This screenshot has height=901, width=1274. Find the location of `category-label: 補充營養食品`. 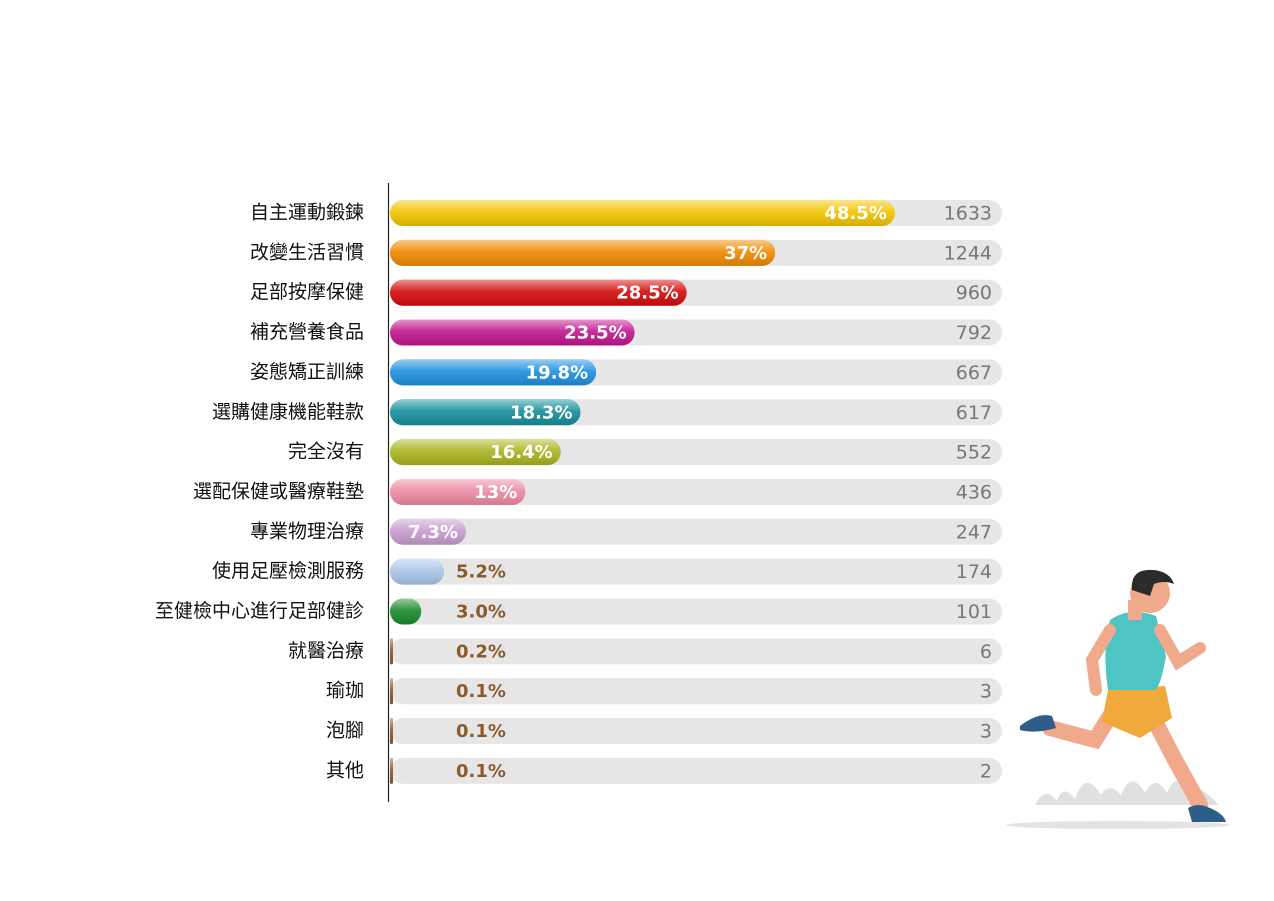

category-label: 補充營養食品 is located at coordinates (307, 332).